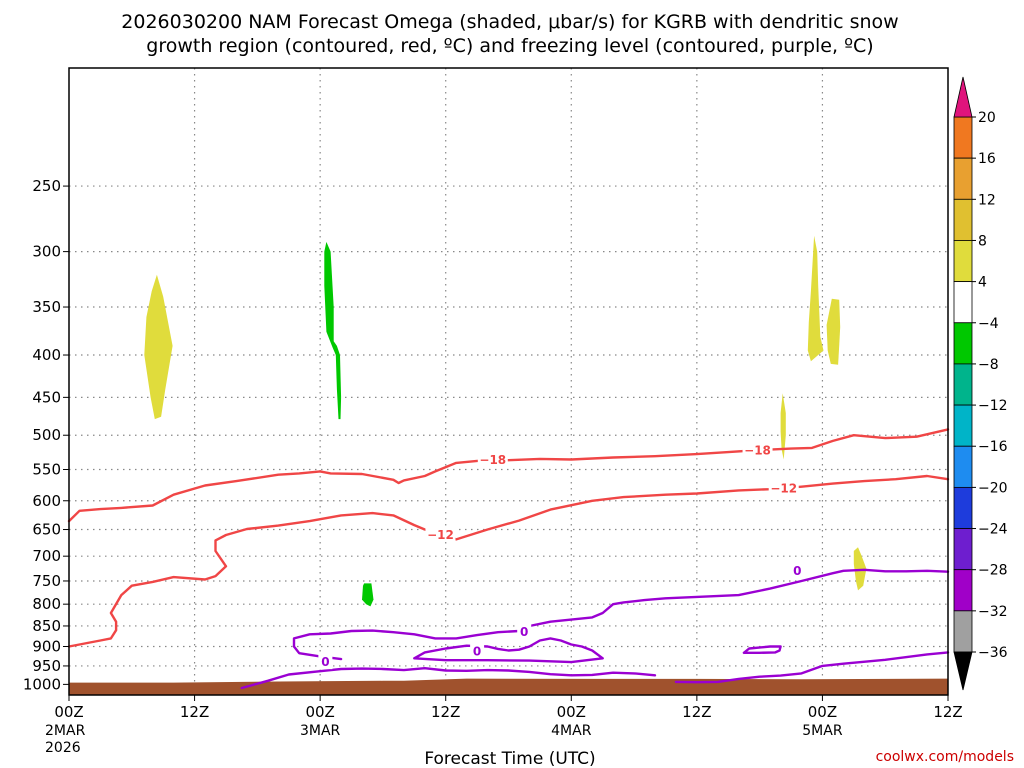  I want to click on colorbar-tick-label: −4, so click(988, 324).